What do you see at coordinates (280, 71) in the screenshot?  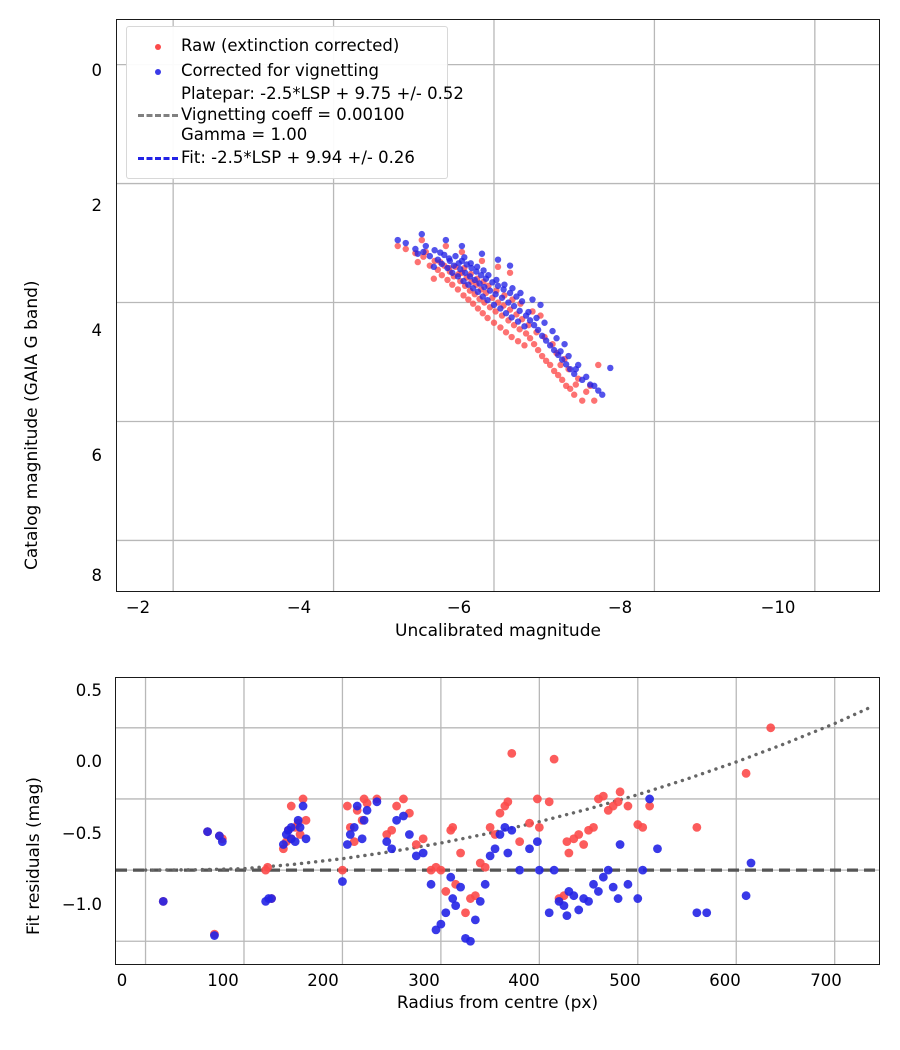 I see `legend-label-corrected: Corrected for vignetting` at bounding box center [280, 71].